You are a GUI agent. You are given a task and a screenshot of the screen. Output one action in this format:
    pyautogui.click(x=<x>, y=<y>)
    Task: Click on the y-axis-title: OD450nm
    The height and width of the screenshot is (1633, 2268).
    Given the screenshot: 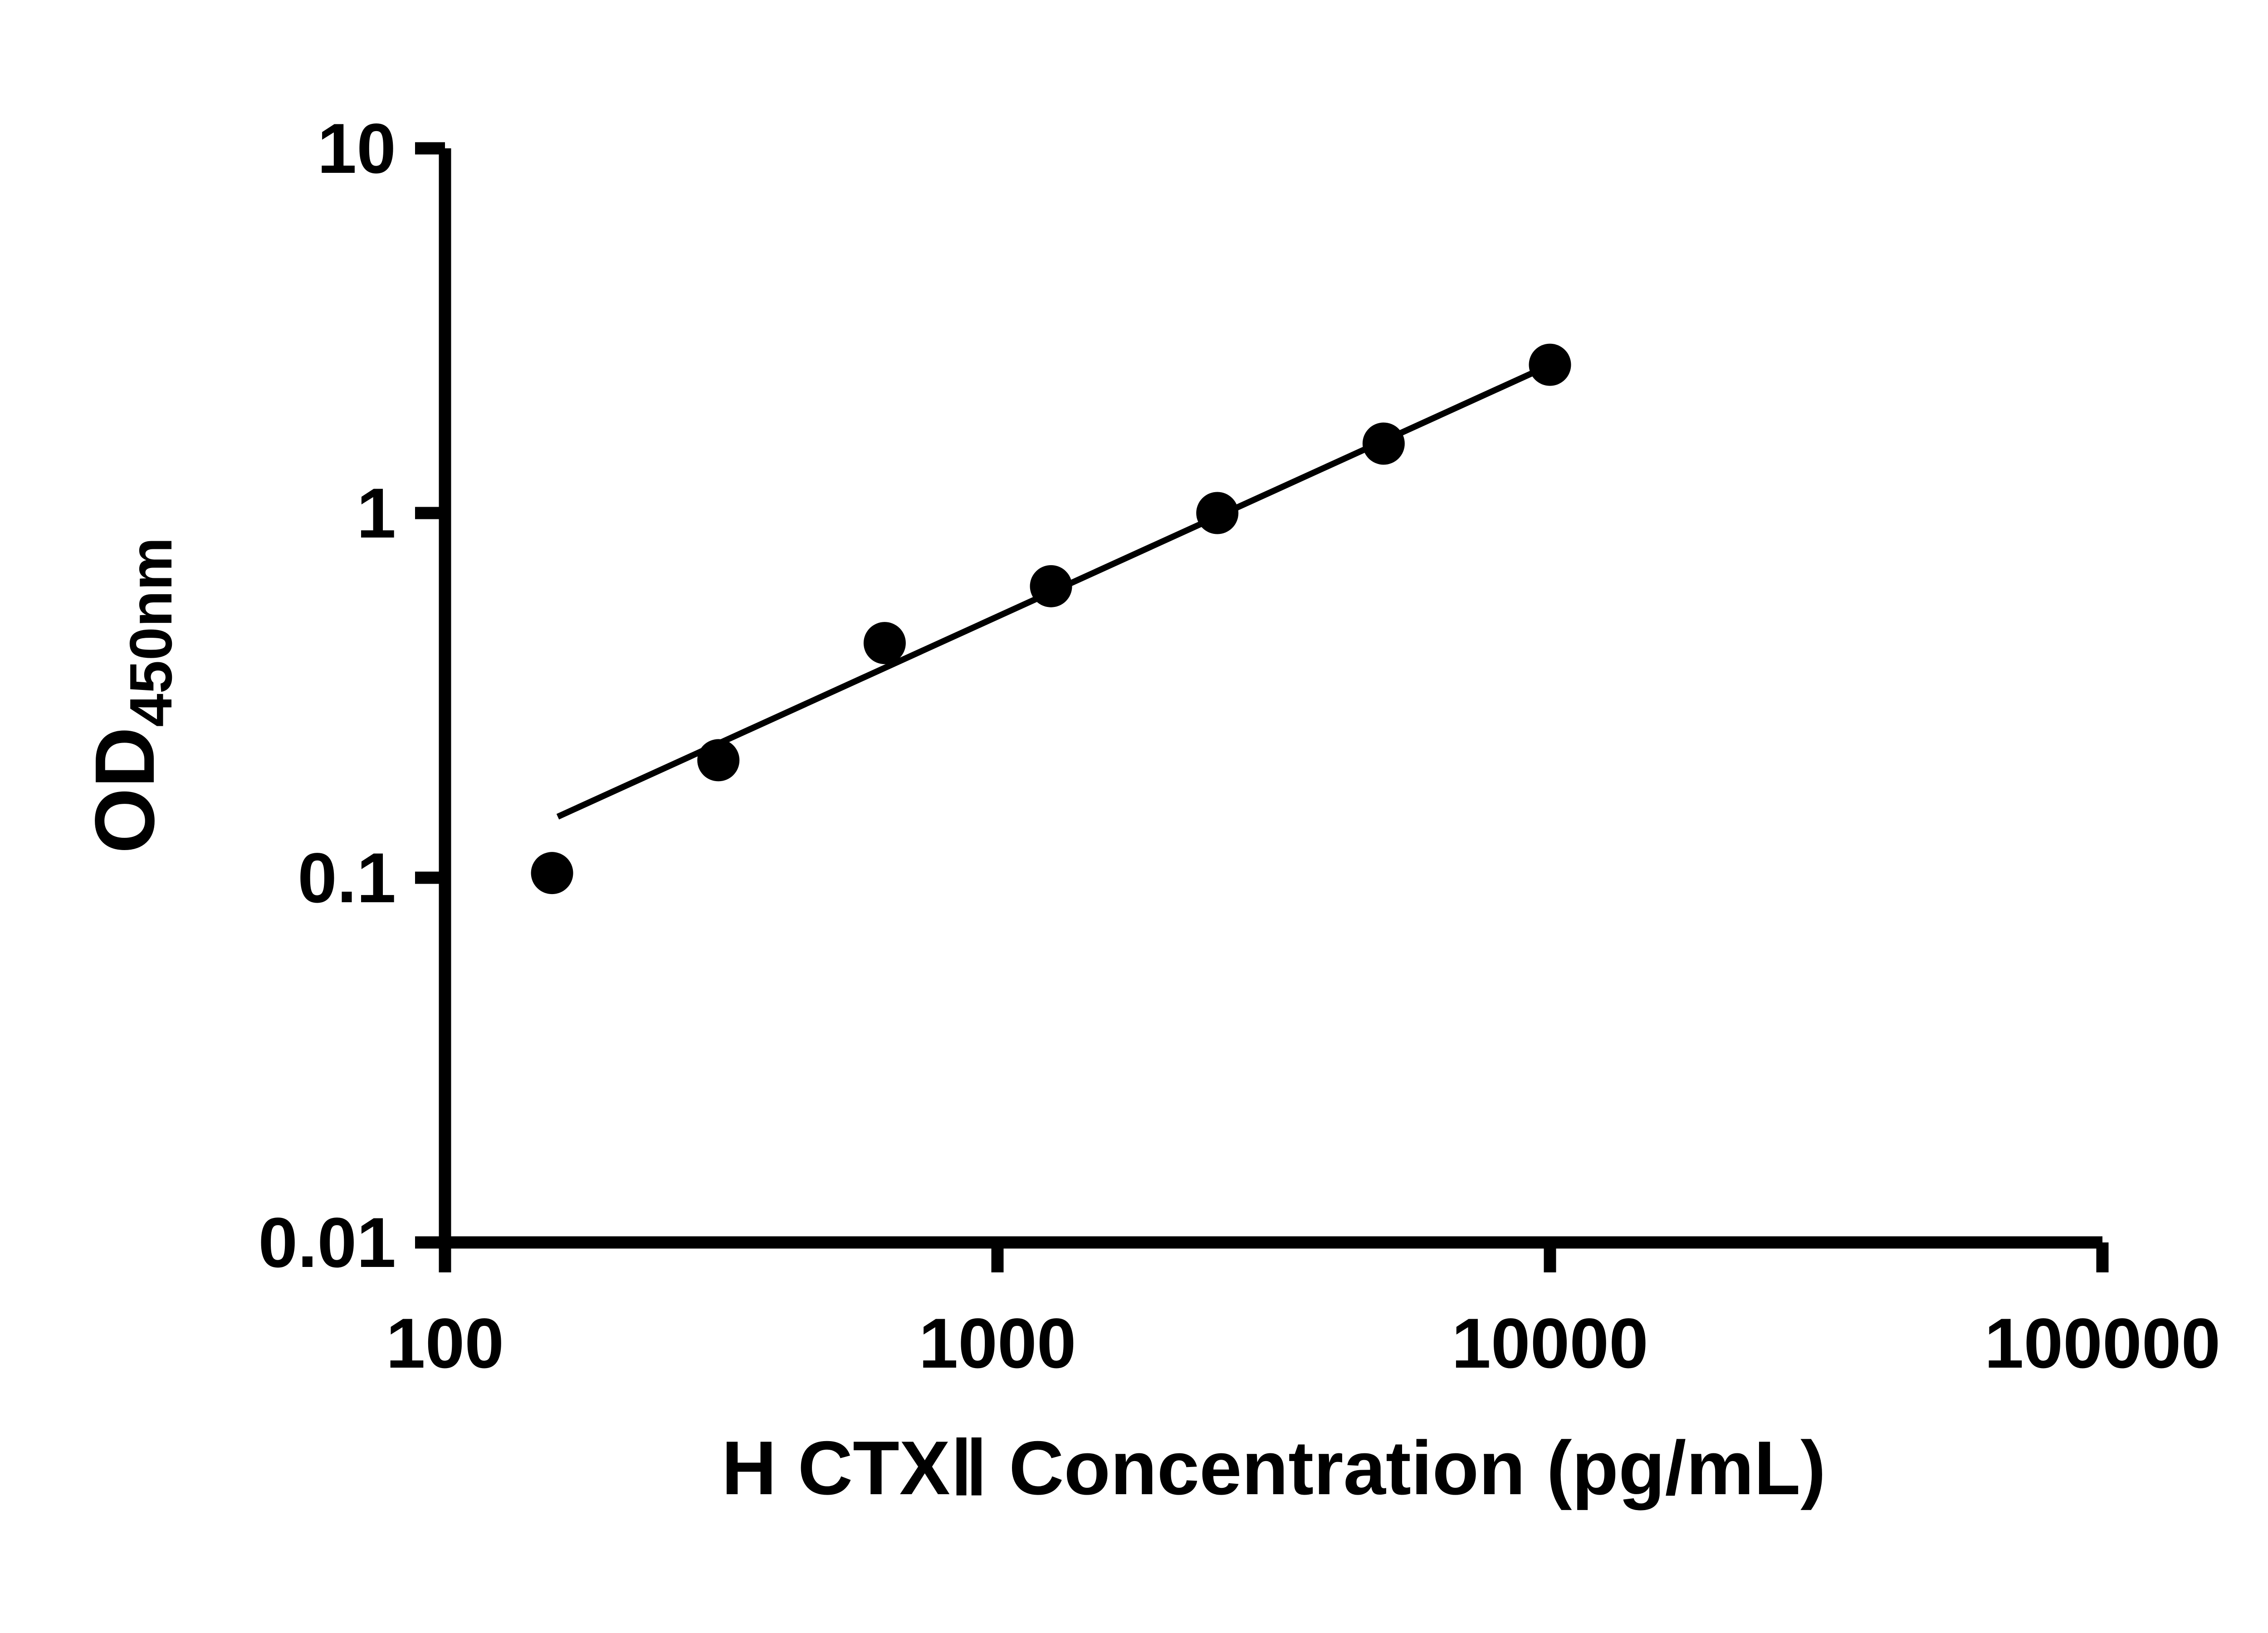 What is the action you would take?
    pyautogui.click(x=131, y=695)
    